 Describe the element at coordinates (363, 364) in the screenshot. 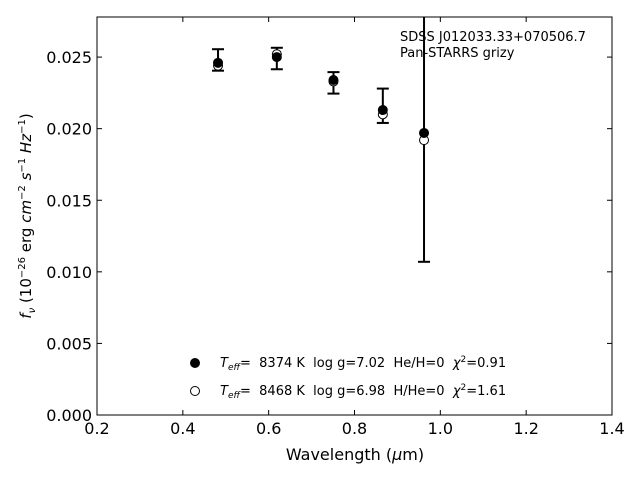

I see `legend-entry-1: Teff= 8374 K log g=7.02 He/H=0 χ2=0.91` at that location.